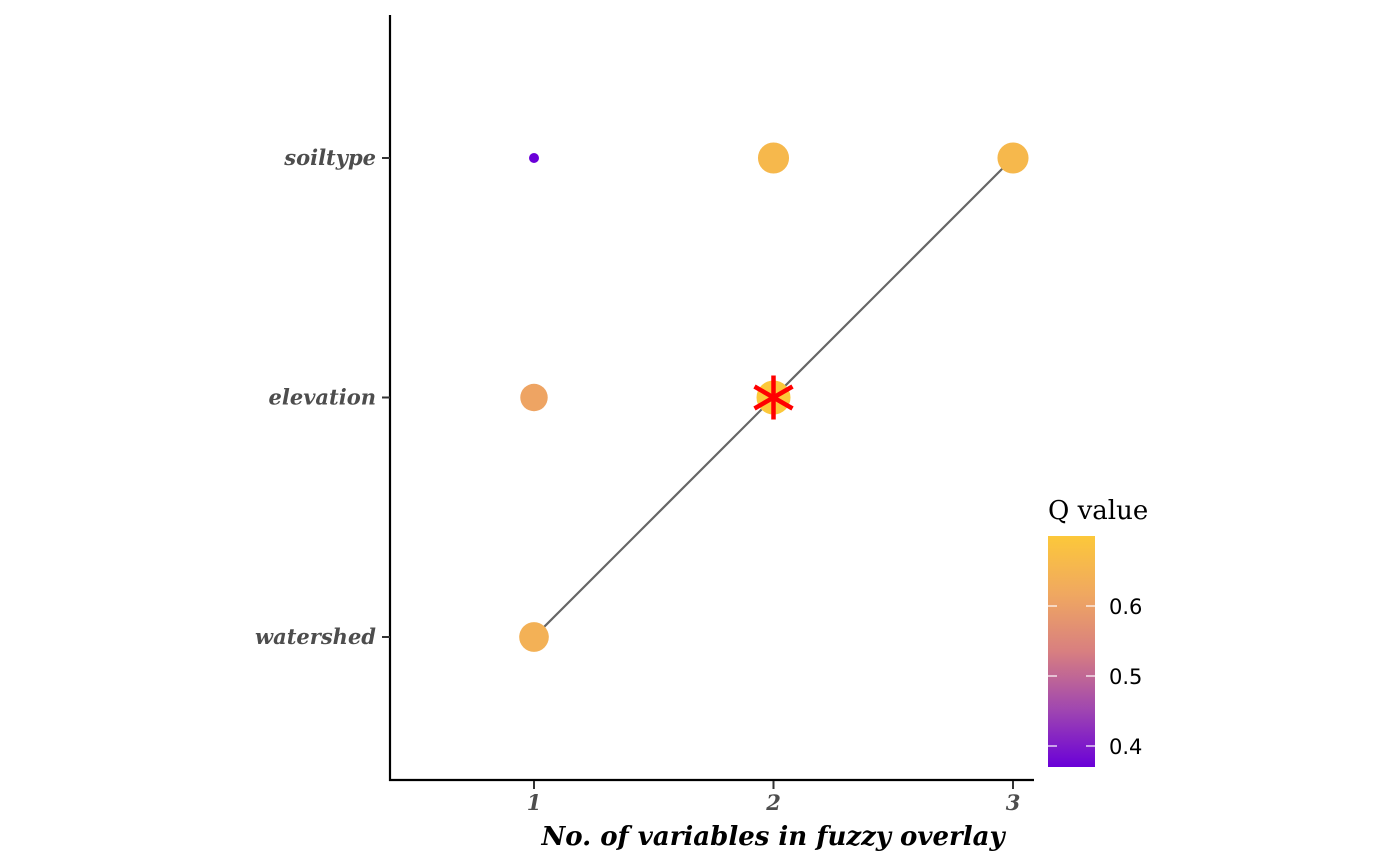 The image size is (1400, 866). I want to click on legend-tick-label: 0.6, so click(1125, 607).